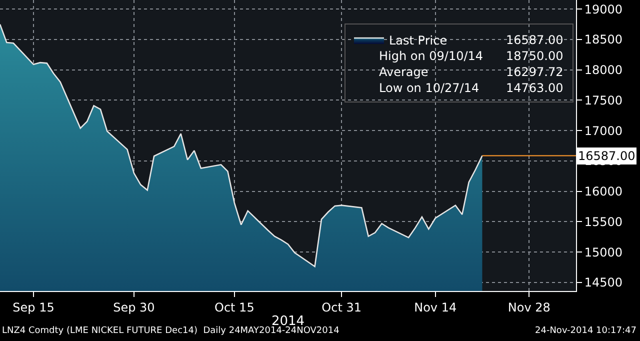 The image size is (640, 341). I want to click on y-tick-label: 14500, so click(603, 283).